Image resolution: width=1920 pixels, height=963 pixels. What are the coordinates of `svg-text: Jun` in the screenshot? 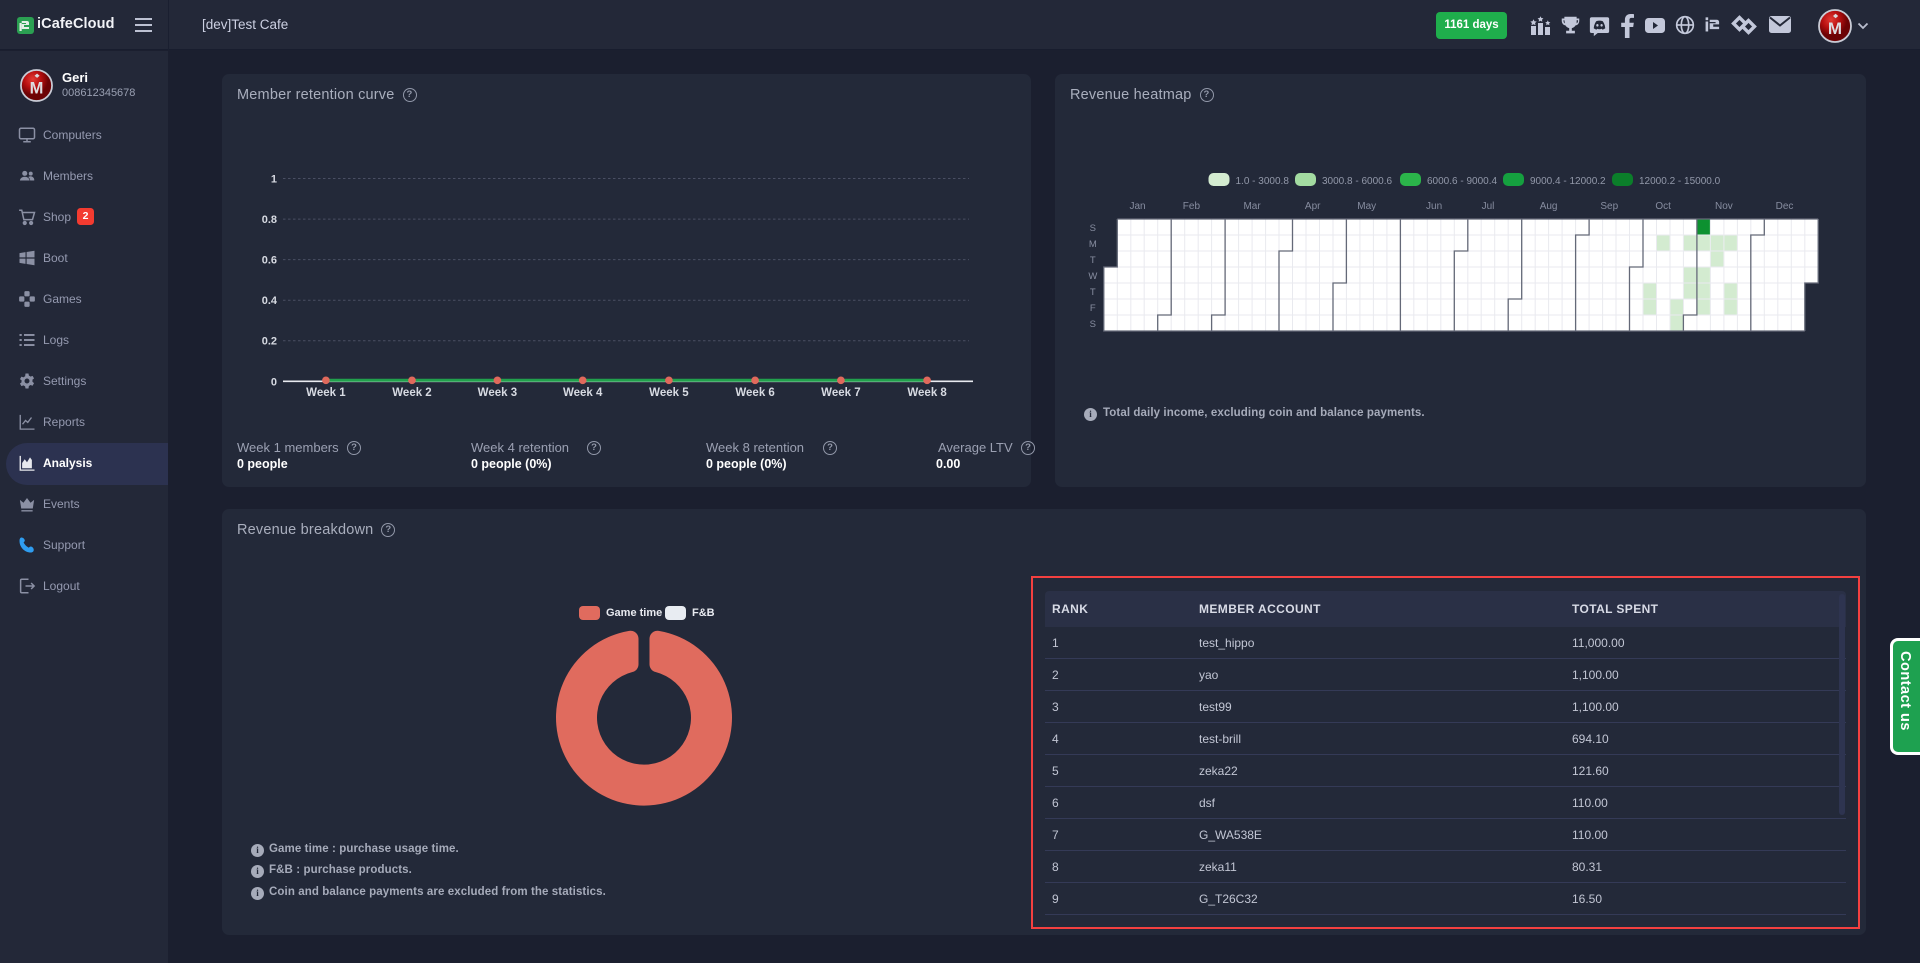 It's located at (1434, 206).